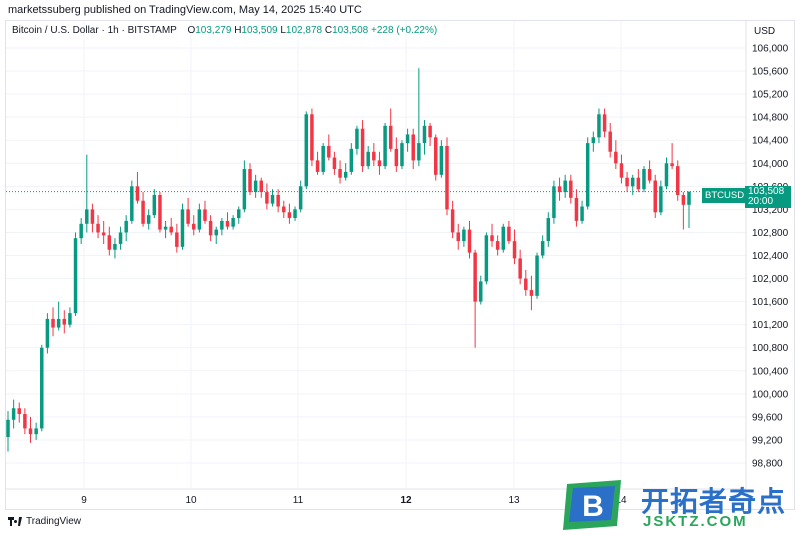 The width and height of the screenshot is (800, 535). What do you see at coordinates (44, 521) in the screenshot?
I see `tradingview-branding: TradingView` at bounding box center [44, 521].